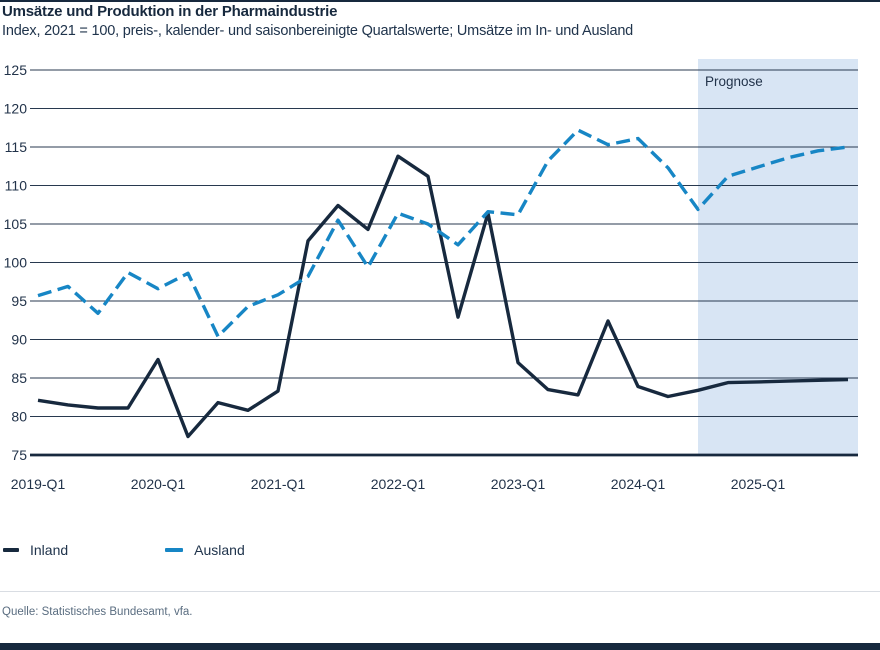 Image resolution: width=880 pixels, height=650 pixels. Describe the element at coordinates (158, 484) in the screenshot. I see `x-tick-label: 2020-Q1` at that location.